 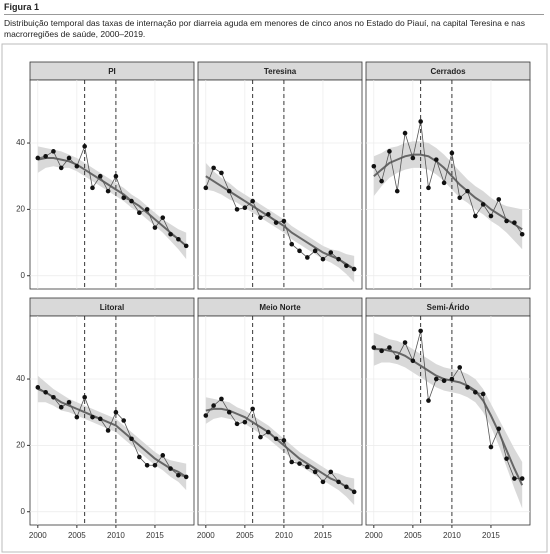 What do you see at coordinates (112, 71) in the screenshot?
I see `panel-title: PI` at bounding box center [112, 71].